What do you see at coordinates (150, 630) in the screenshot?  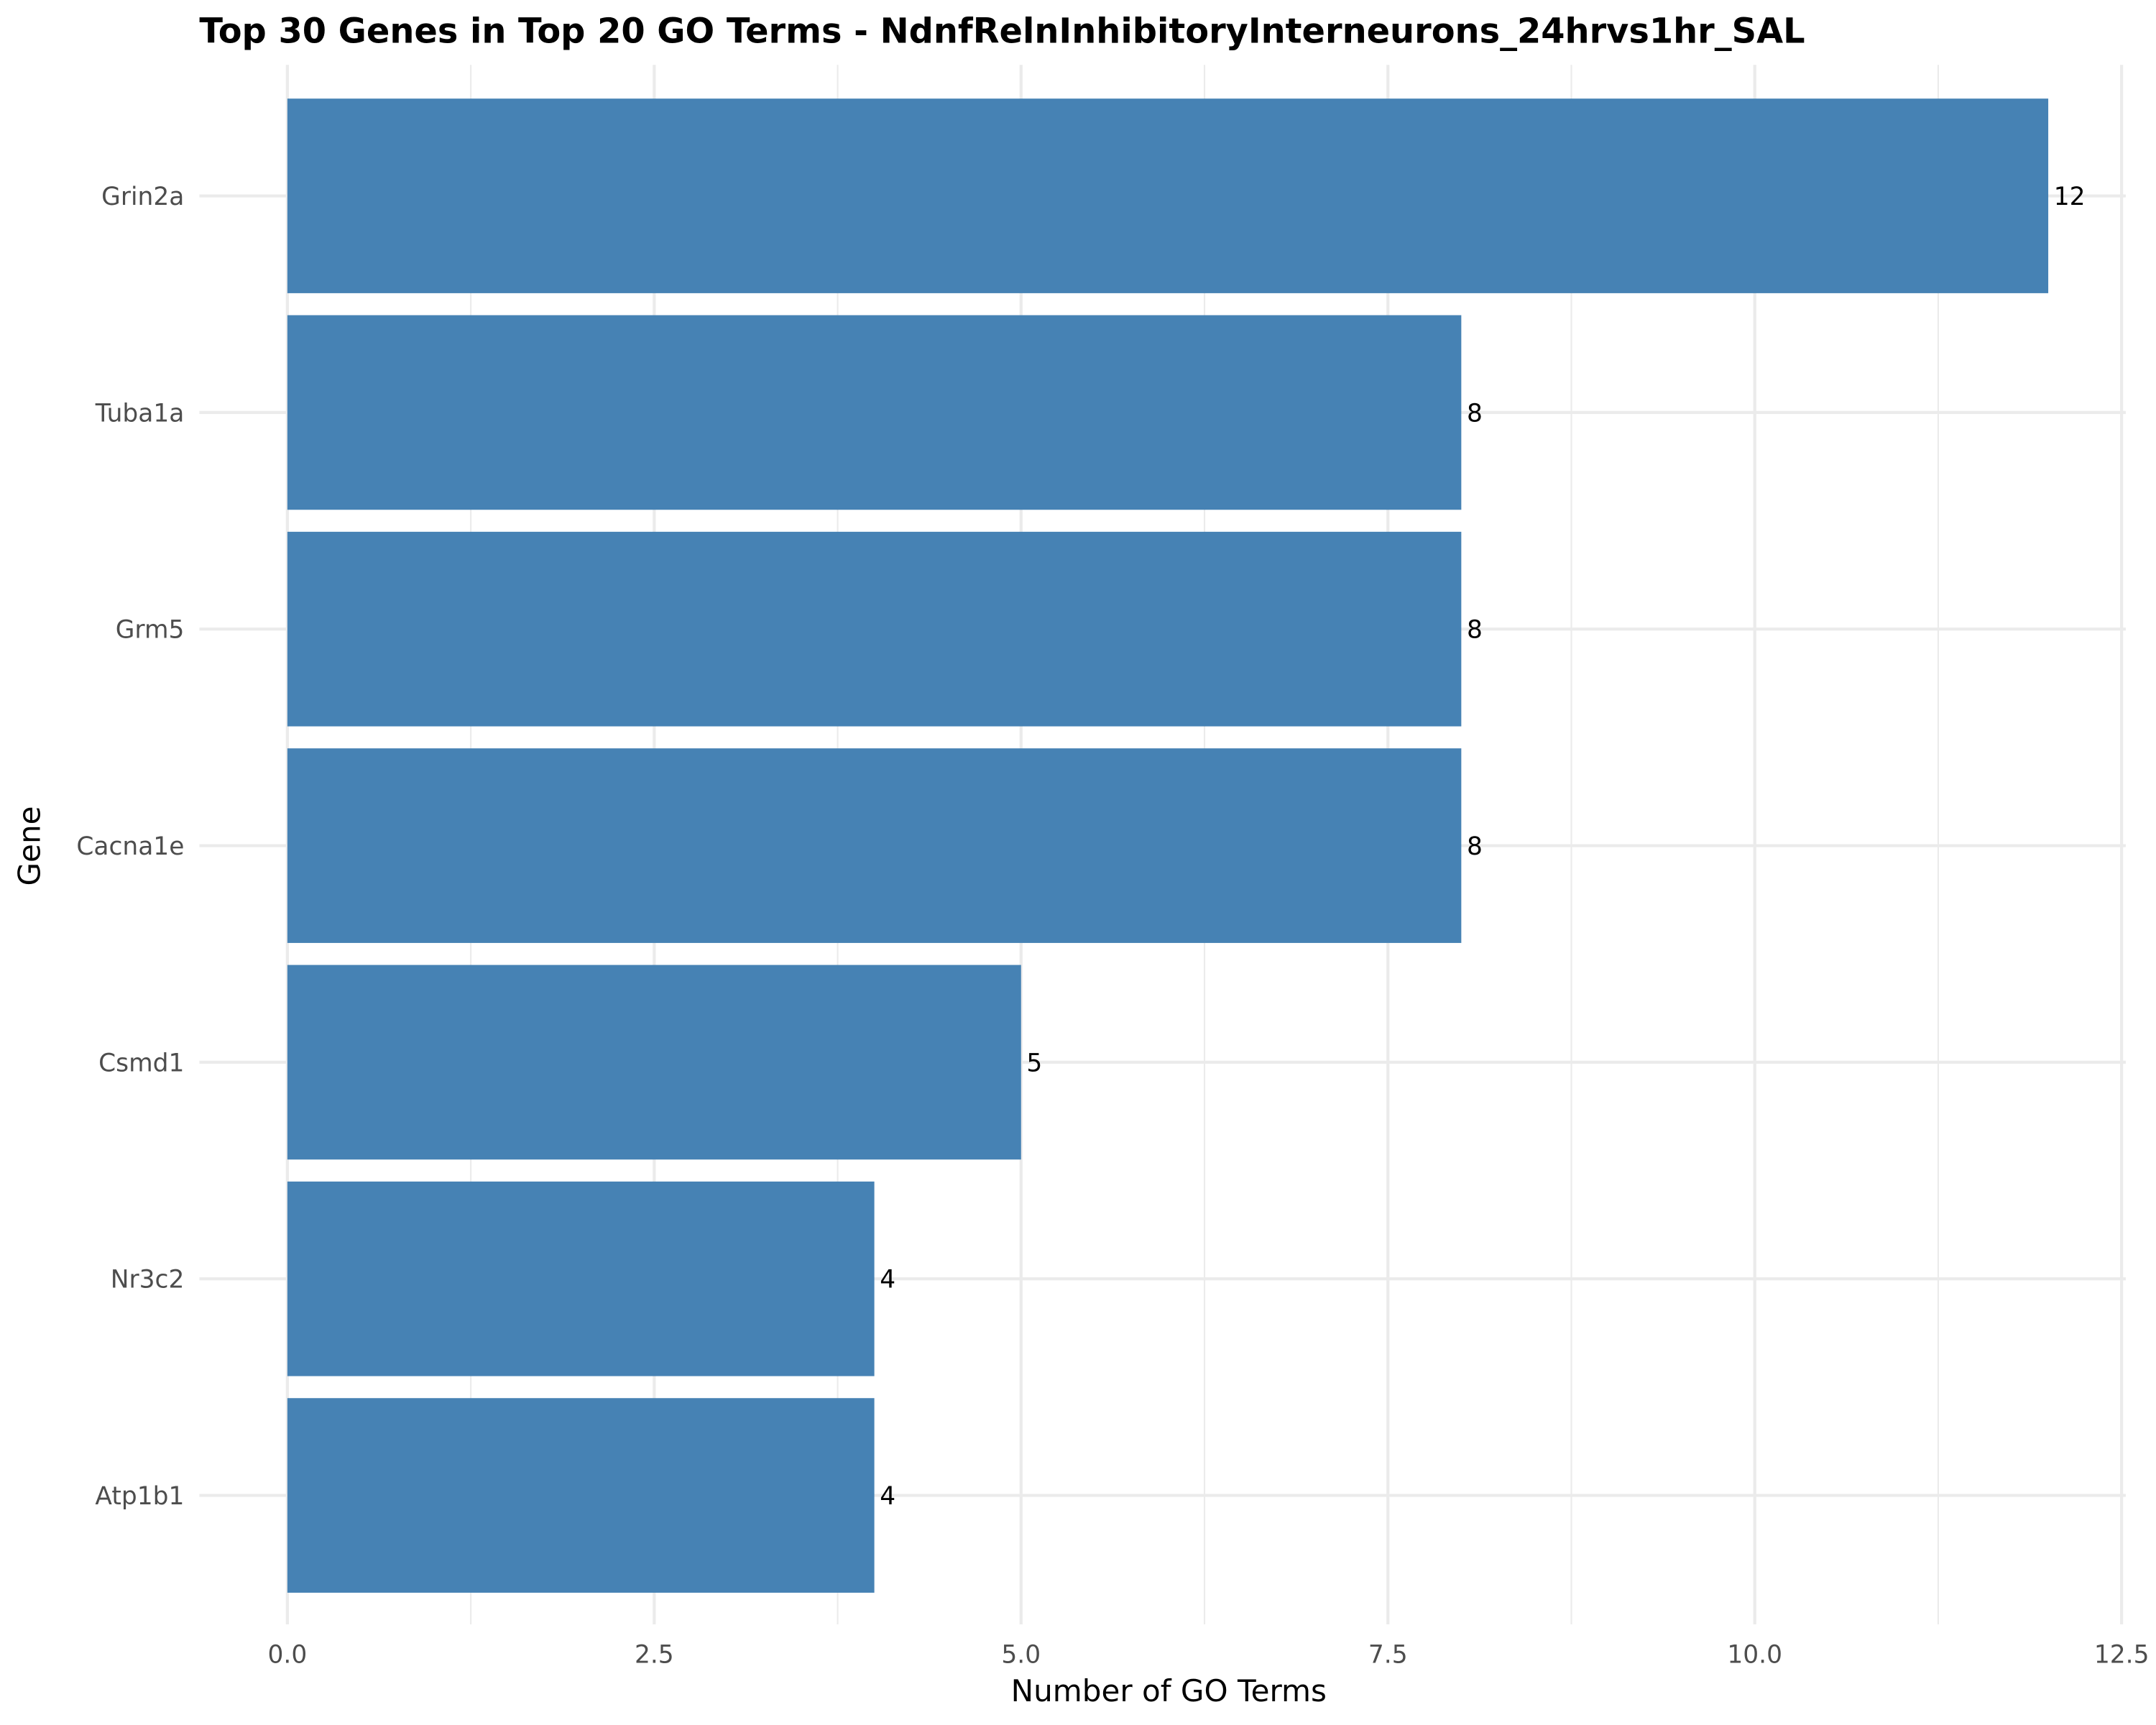 I see `y-tick-label: Grm5` at bounding box center [150, 630].